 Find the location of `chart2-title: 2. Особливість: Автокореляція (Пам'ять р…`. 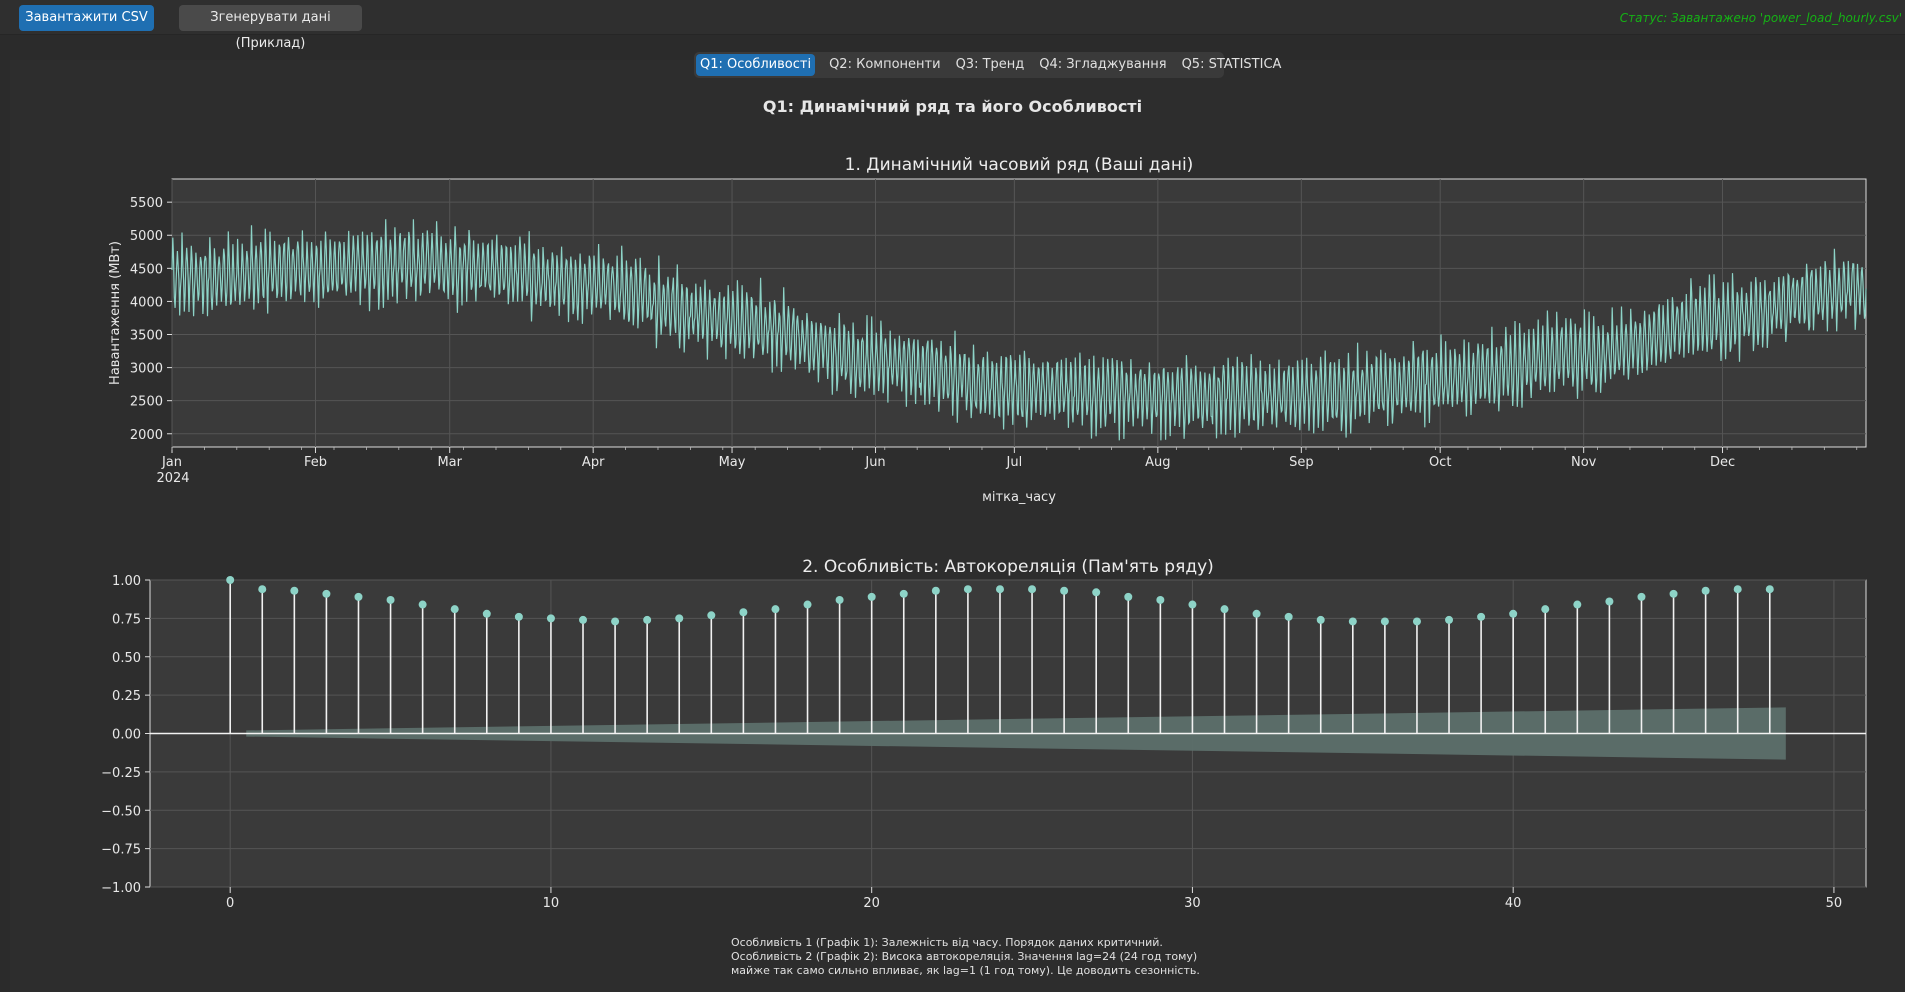

chart2-title: 2. Особливість: Автокореляція (Пам'ять р… is located at coordinates (1008, 567).